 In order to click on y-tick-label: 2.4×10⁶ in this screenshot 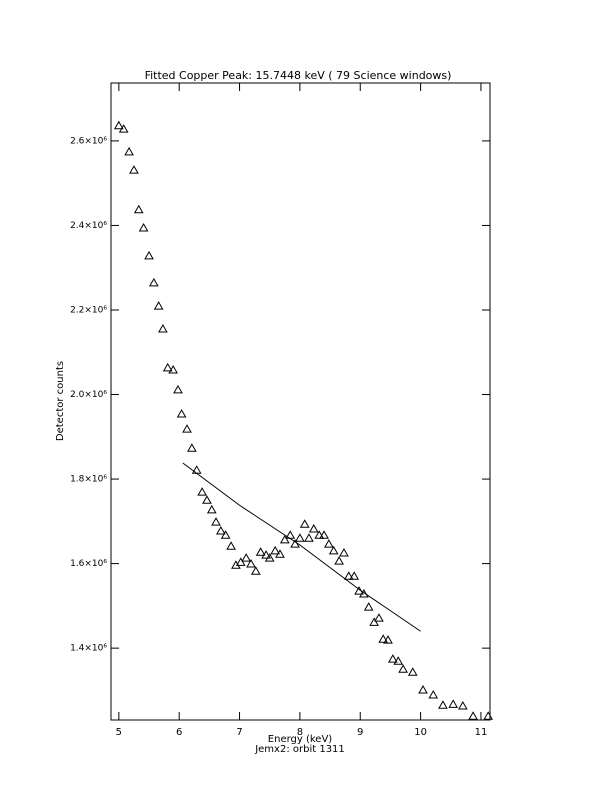, I will do `click(88, 226)`.